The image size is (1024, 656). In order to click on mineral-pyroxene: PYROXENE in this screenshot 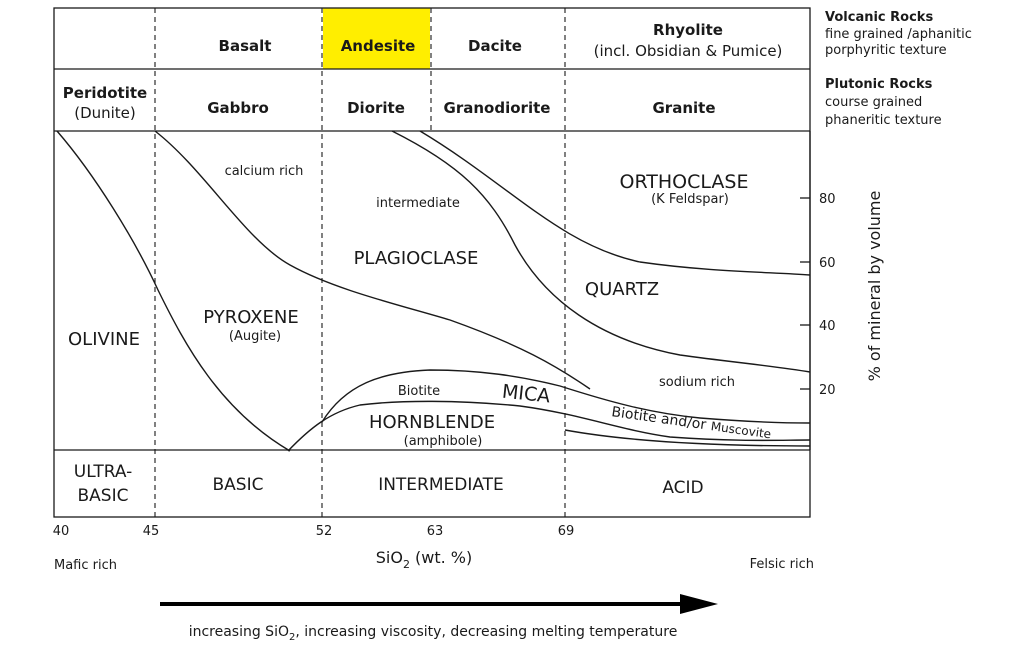, I will do `click(251, 317)`.